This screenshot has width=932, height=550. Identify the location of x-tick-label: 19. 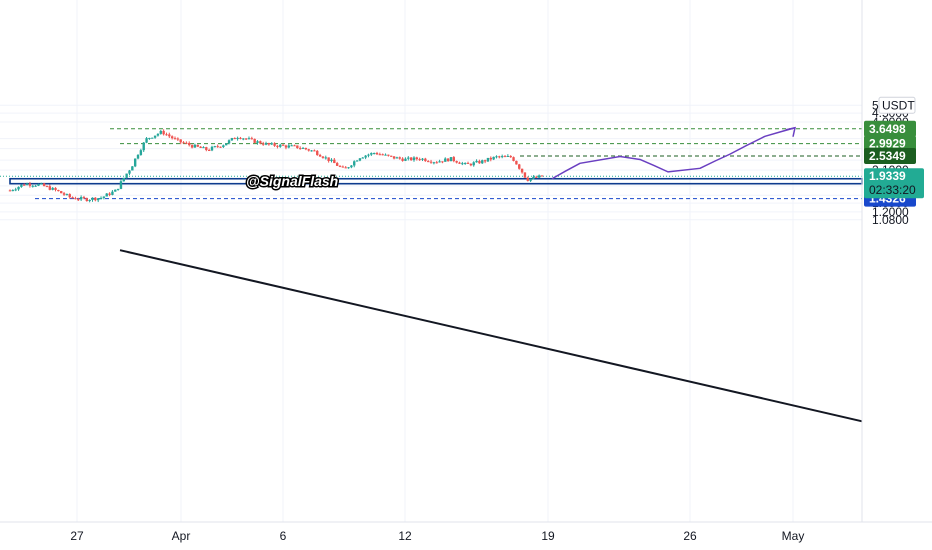
(548, 536).